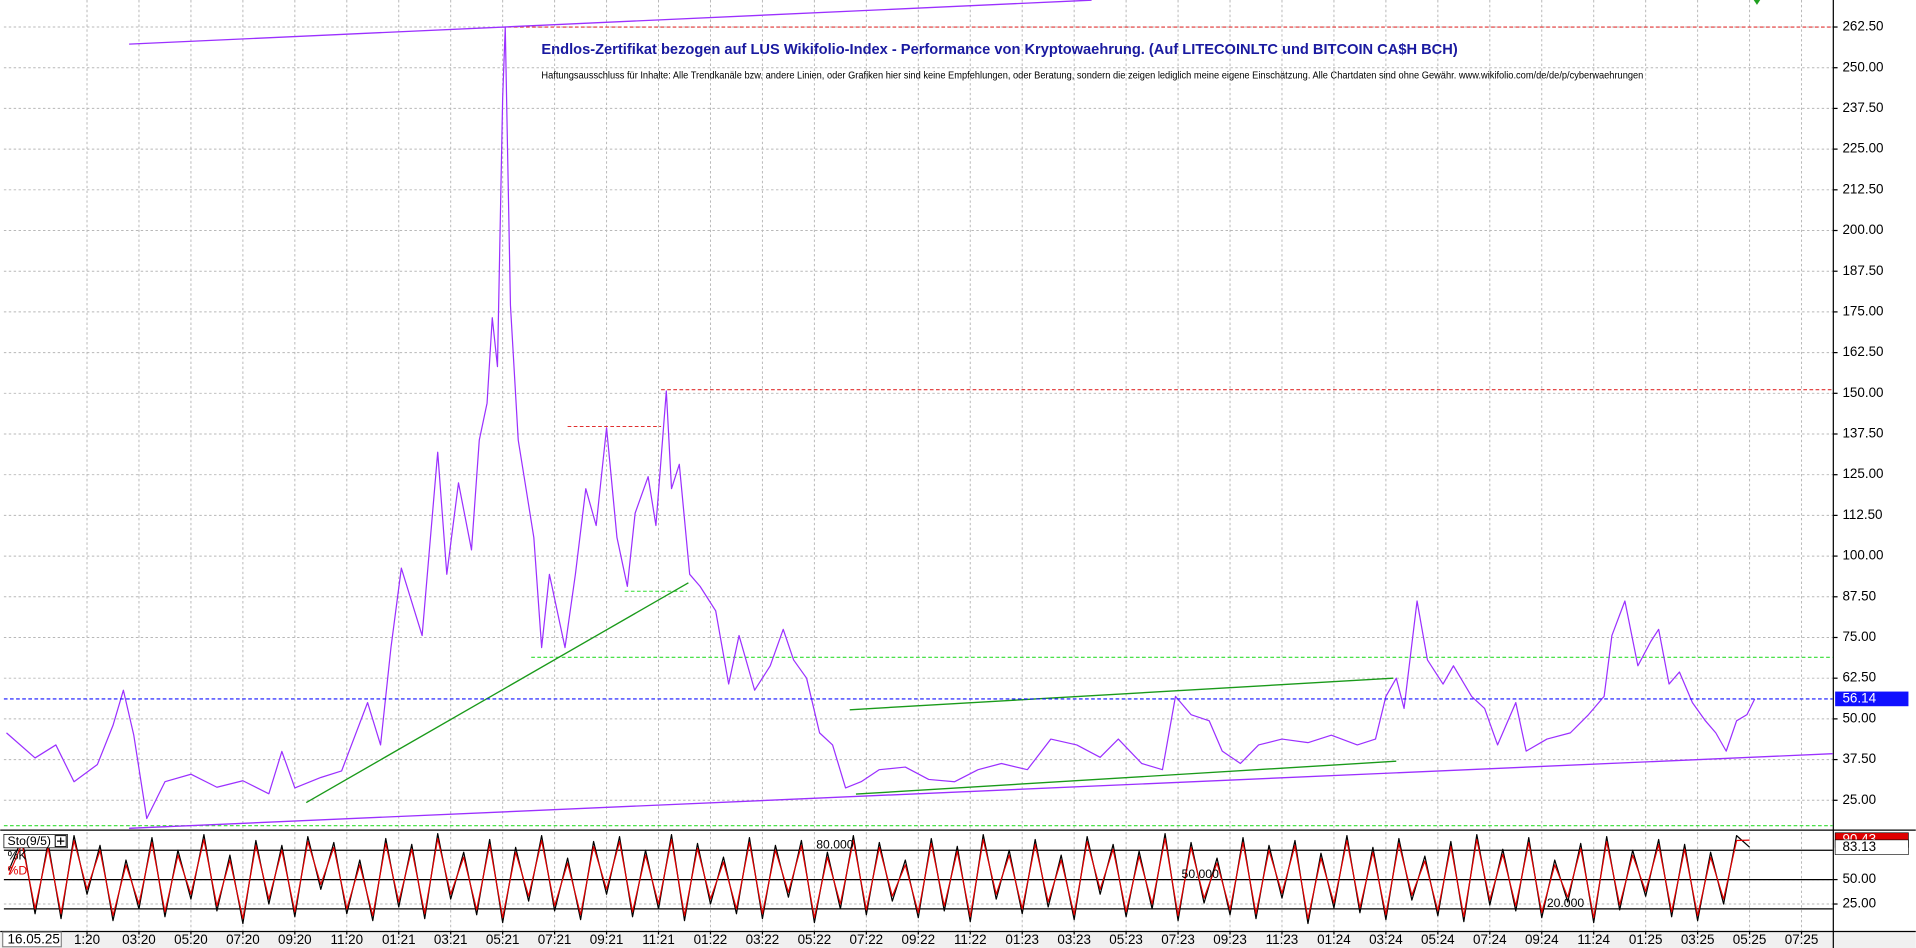  What do you see at coordinates (87, 939) in the screenshot?
I see `x-tick-label: 1:20` at bounding box center [87, 939].